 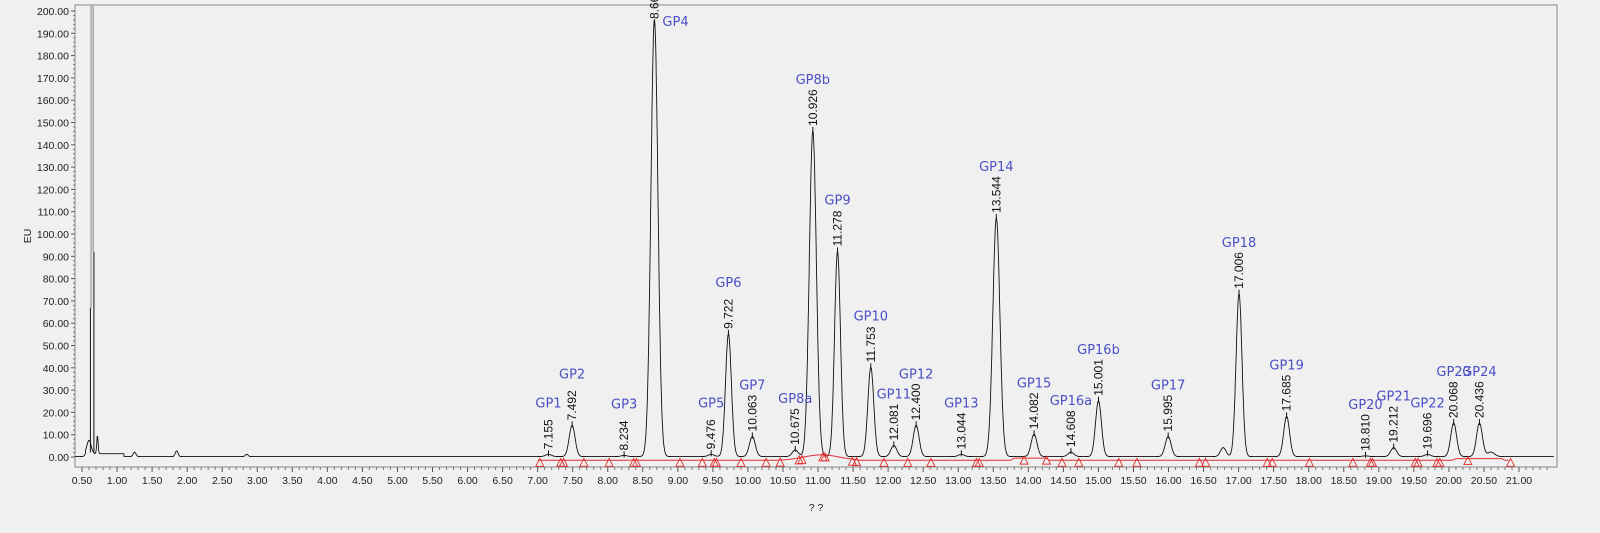 I want to click on y-tick-label: 0.00, so click(x=59, y=458).